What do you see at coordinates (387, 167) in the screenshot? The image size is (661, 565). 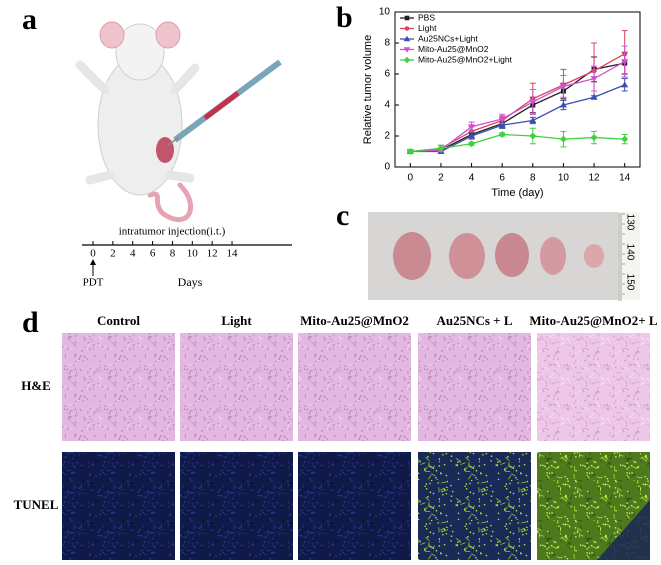 I see `y-tick-label: 0` at bounding box center [387, 167].